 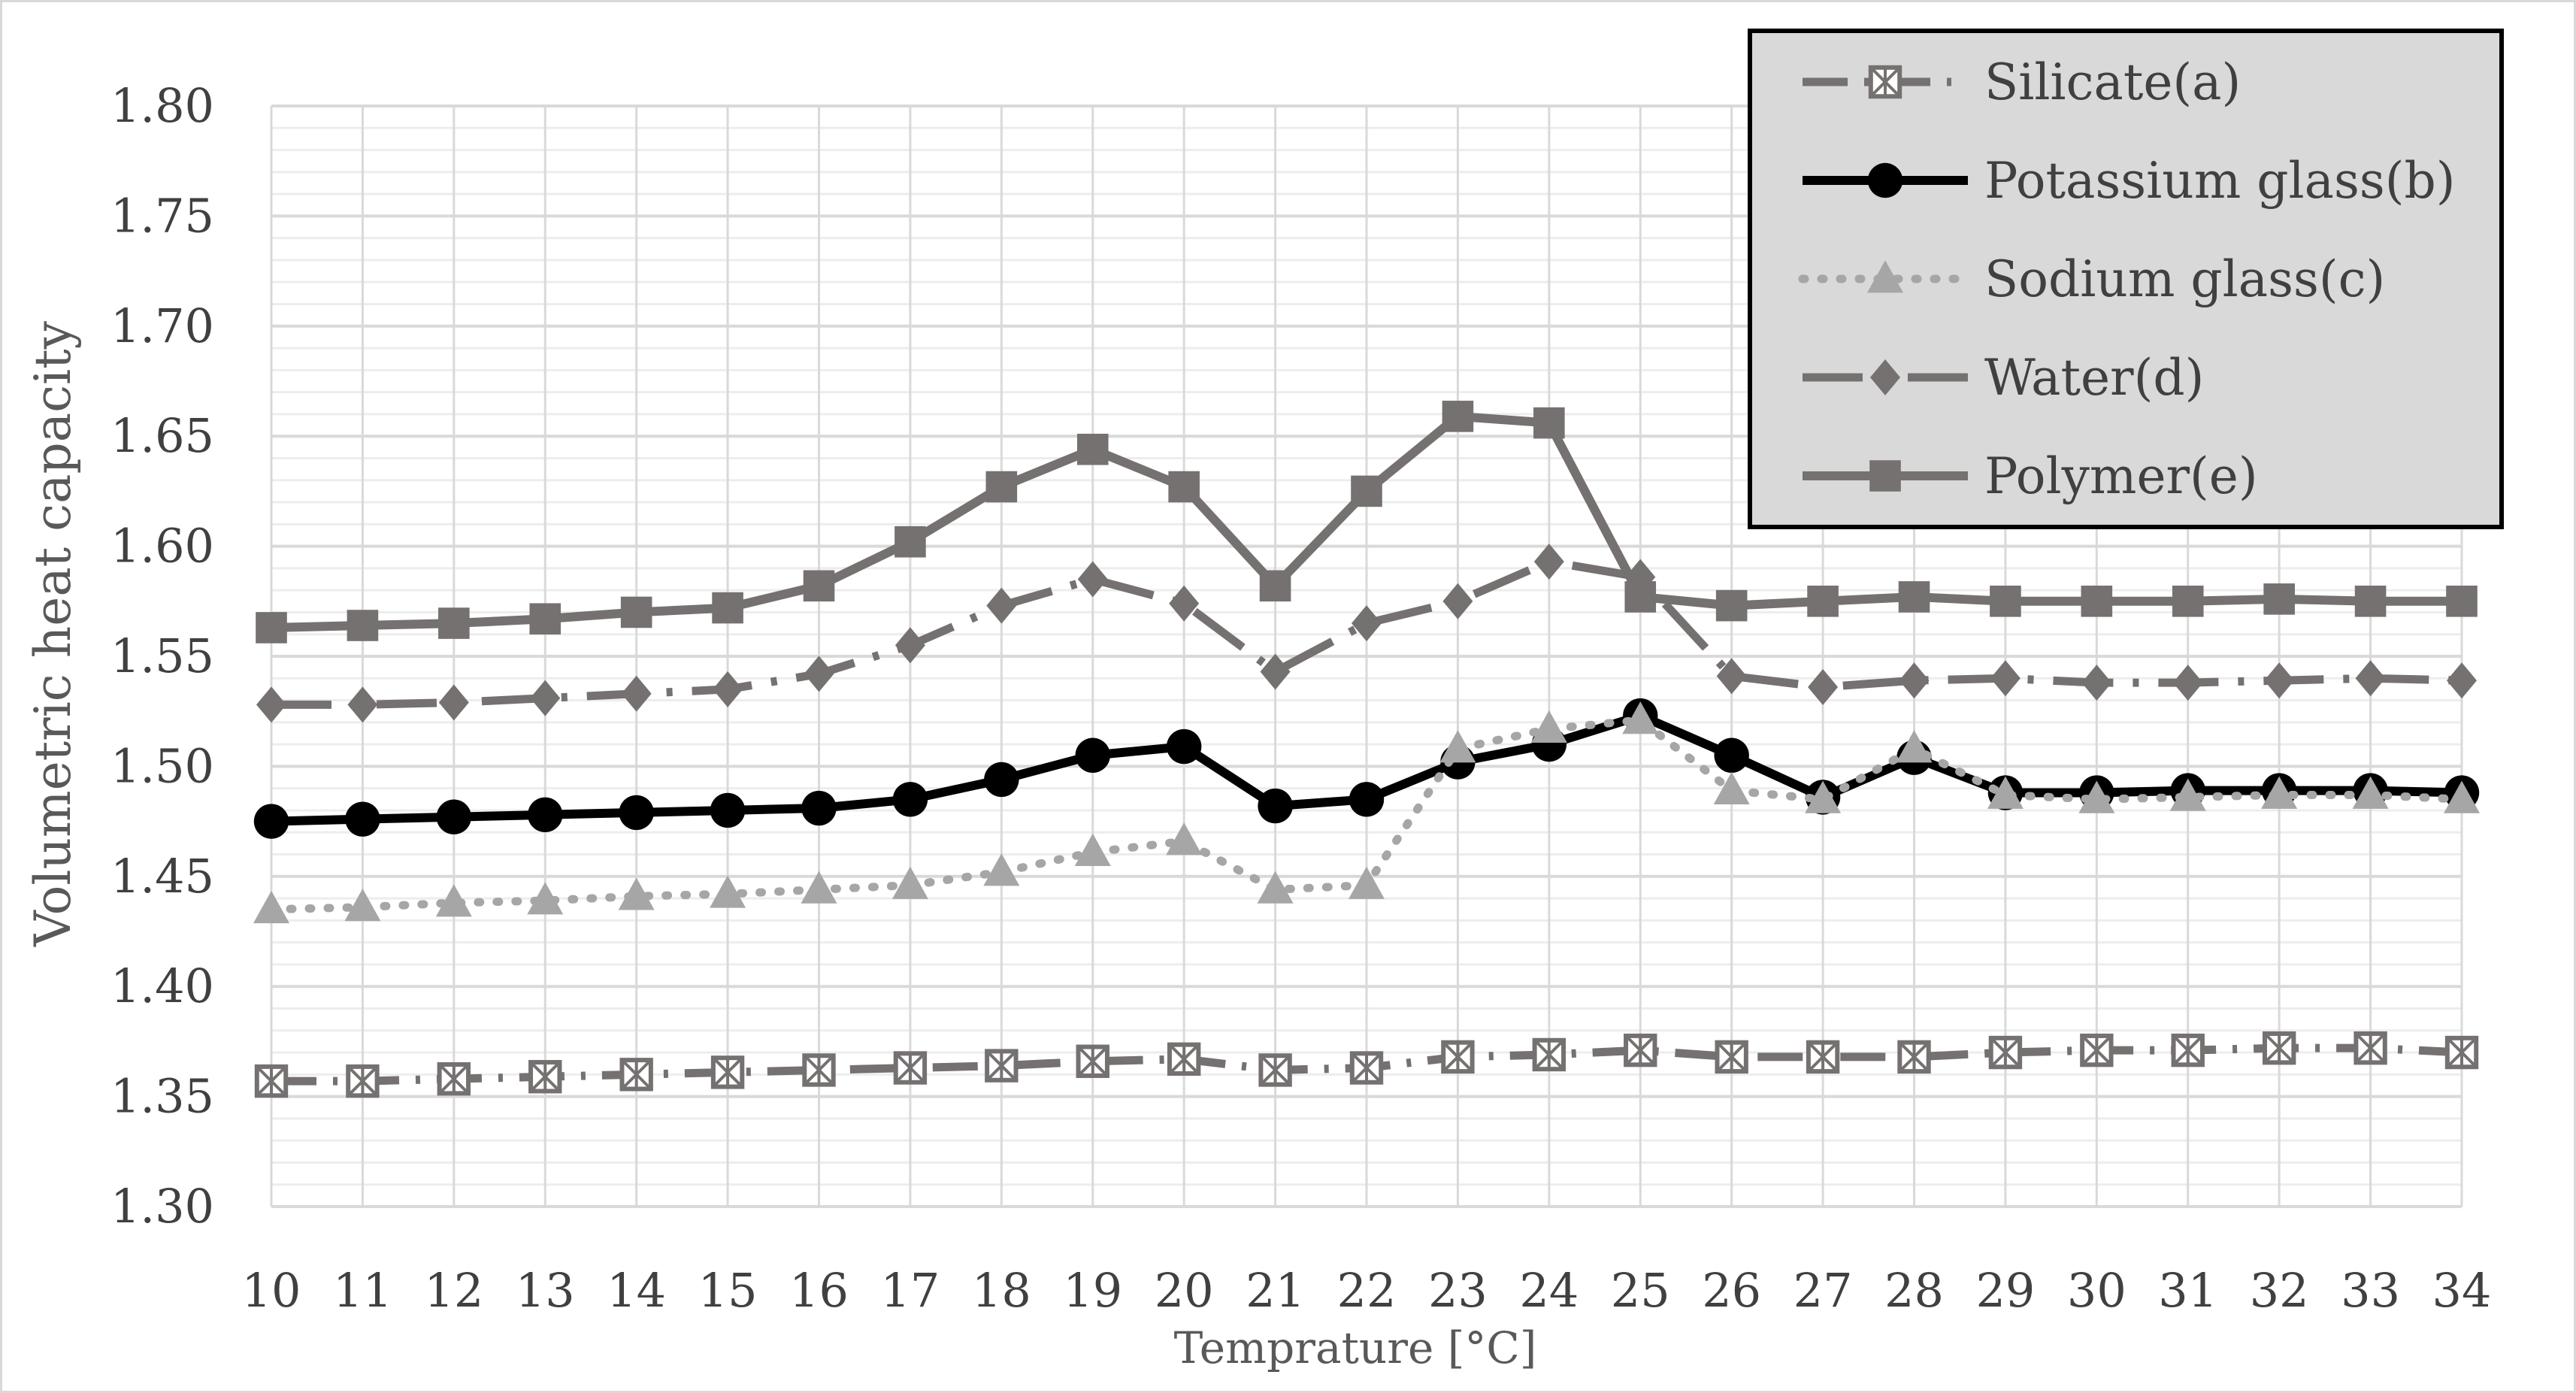 I want to click on x-tick-label: 30, so click(x=2096, y=1290).